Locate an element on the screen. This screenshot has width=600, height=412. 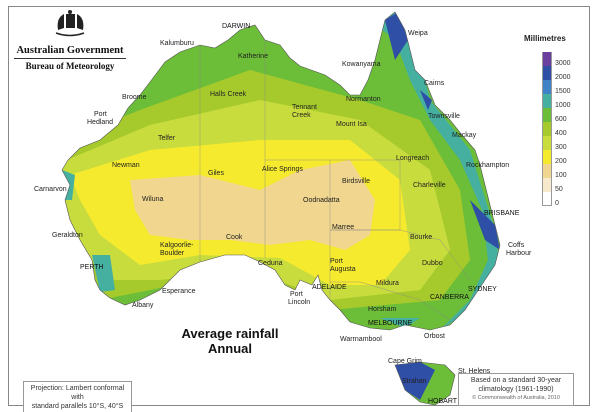
city-label: Hedland is located at coordinates (100, 122).